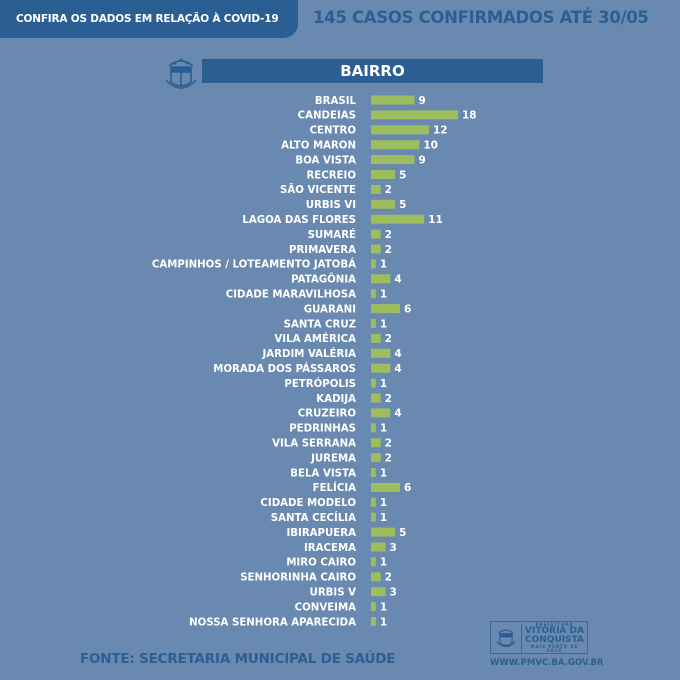 The image size is (680, 680). What do you see at coordinates (336, 399) in the screenshot?
I see `category-label: KADIJA` at bounding box center [336, 399].